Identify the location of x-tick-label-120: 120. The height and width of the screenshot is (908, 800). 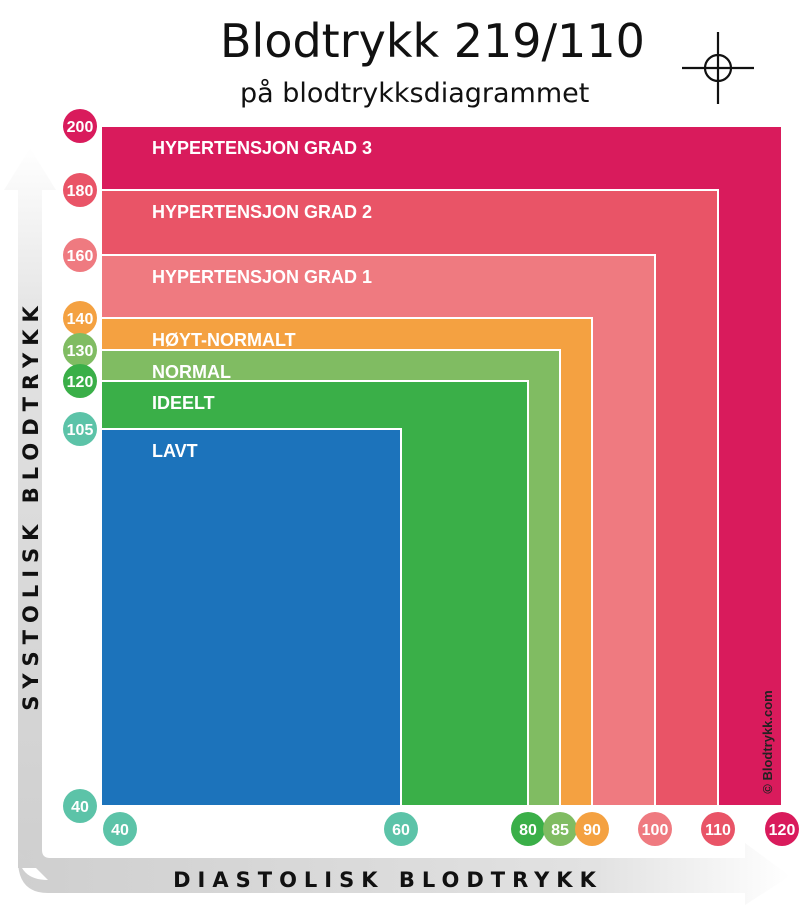
(782, 830).